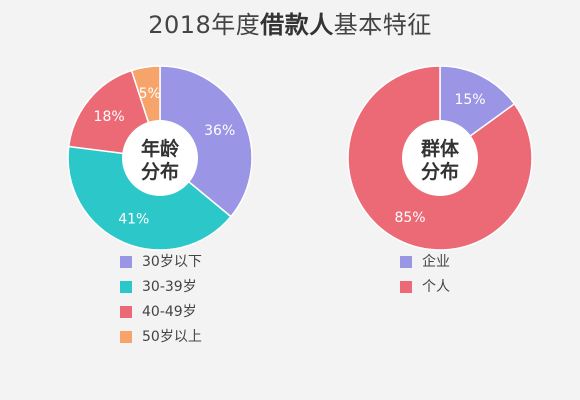  Describe the element at coordinates (436, 287) in the screenshot. I see `group-legend-label-1: 个人` at that location.